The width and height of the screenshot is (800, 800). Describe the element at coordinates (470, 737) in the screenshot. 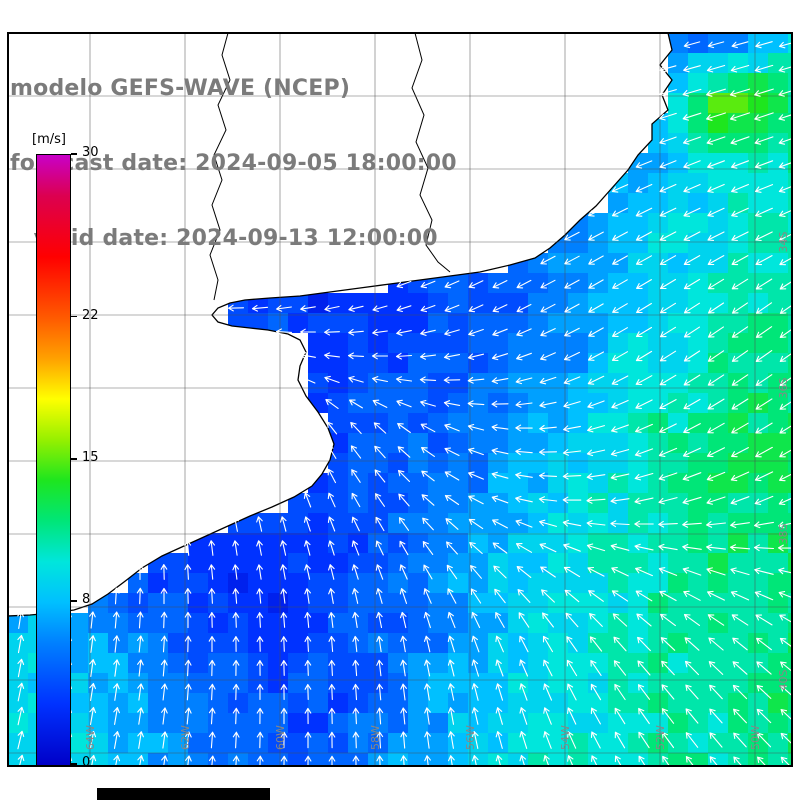

I see `svg-text: 56W` at that location.